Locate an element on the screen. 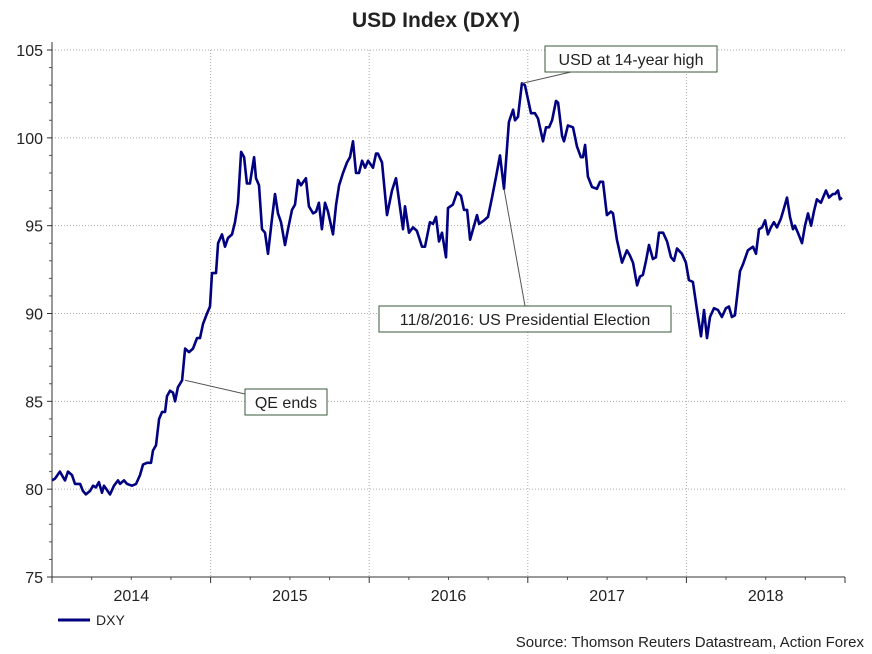 This screenshot has height=654, width=872. y-tick-label: 90 is located at coordinates (34, 315).